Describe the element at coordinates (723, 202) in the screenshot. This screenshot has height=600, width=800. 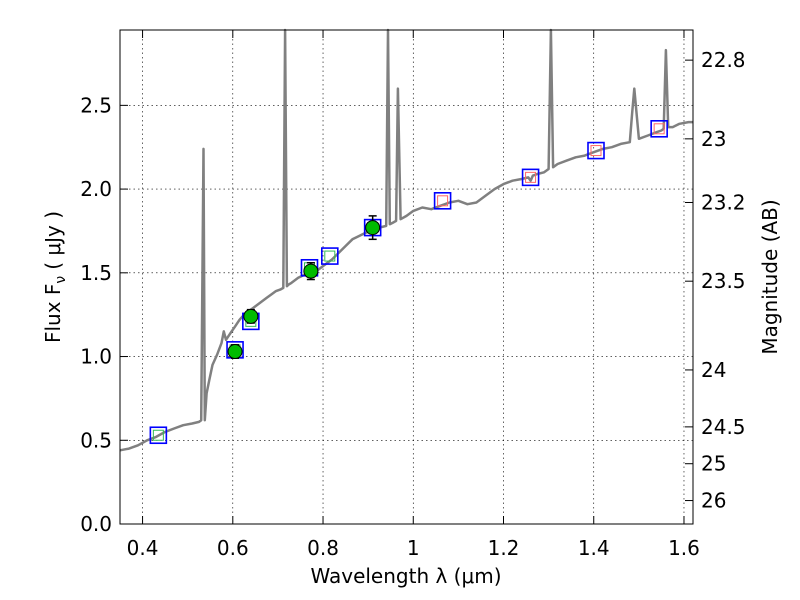
I see `y2-tick-label: 23.2` at that location.